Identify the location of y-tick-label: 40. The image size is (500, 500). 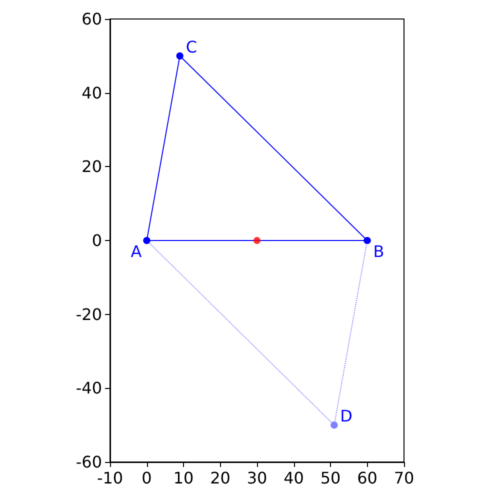
(92, 92).